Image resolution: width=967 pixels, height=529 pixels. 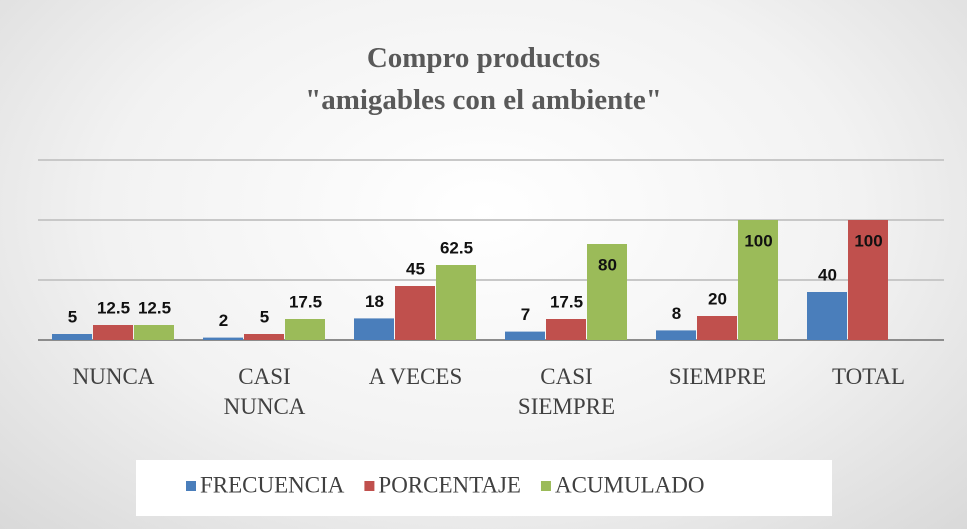 I want to click on data-label: 80, so click(x=607, y=264).